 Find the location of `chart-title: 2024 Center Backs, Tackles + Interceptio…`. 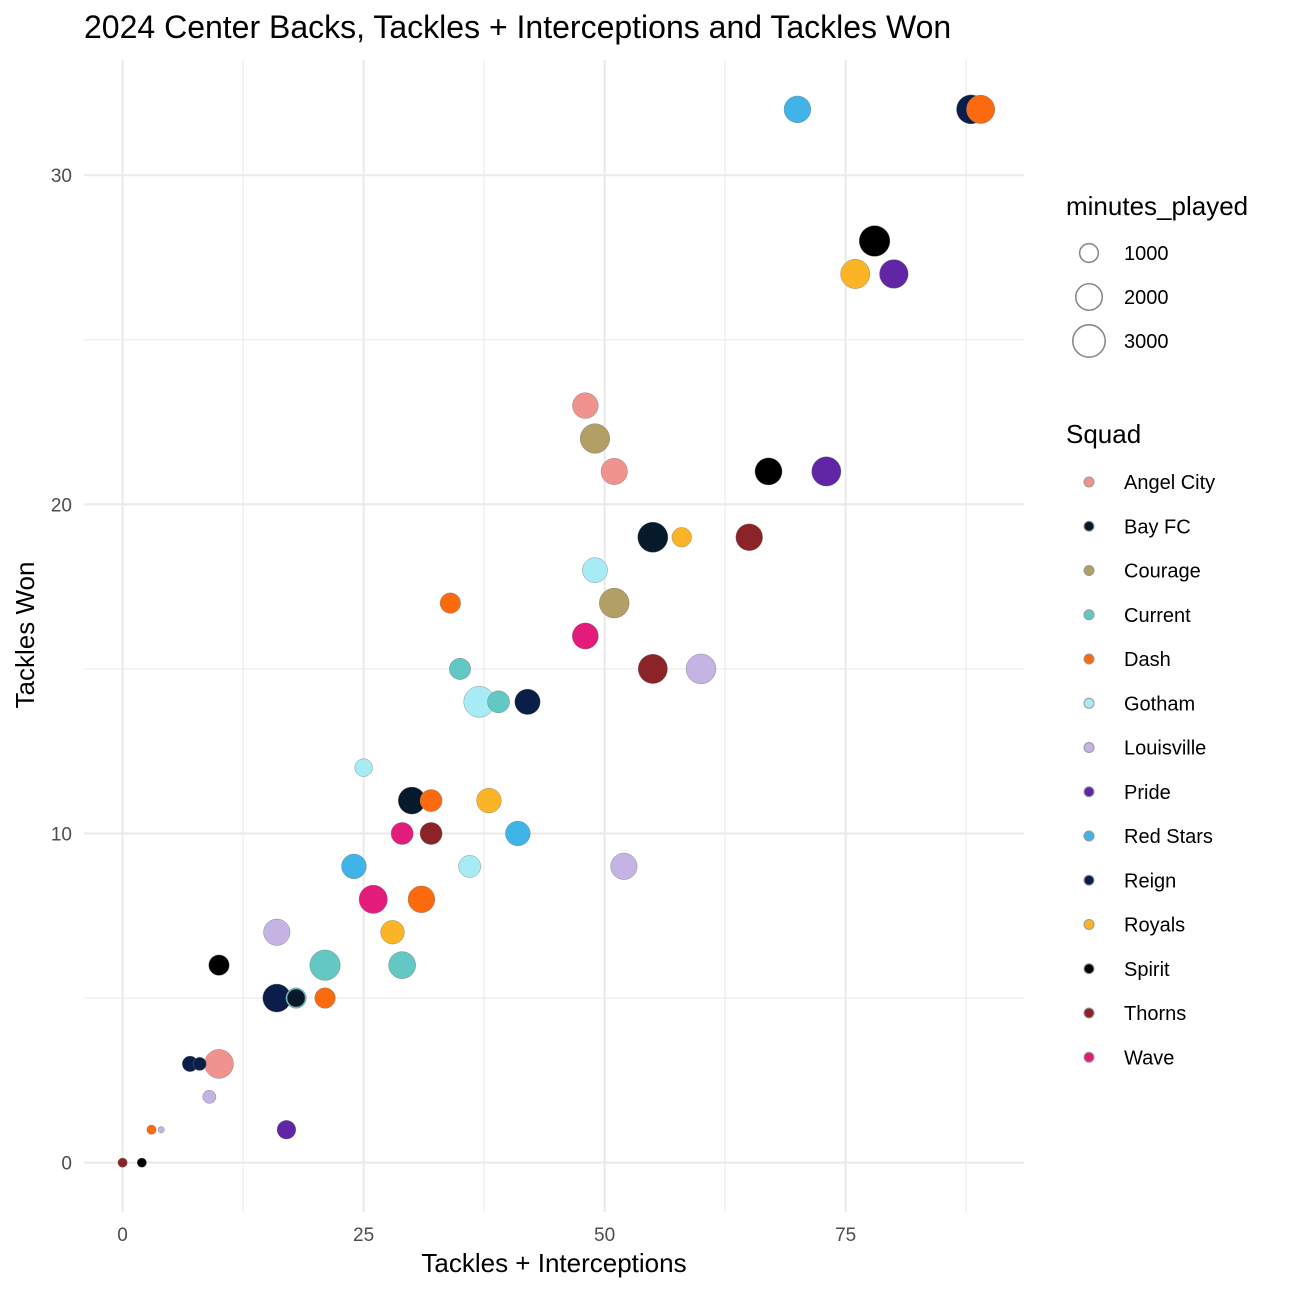

chart-title: 2024 Center Backs, Tackles + Interceptio… is located at coordinates (517, 27).